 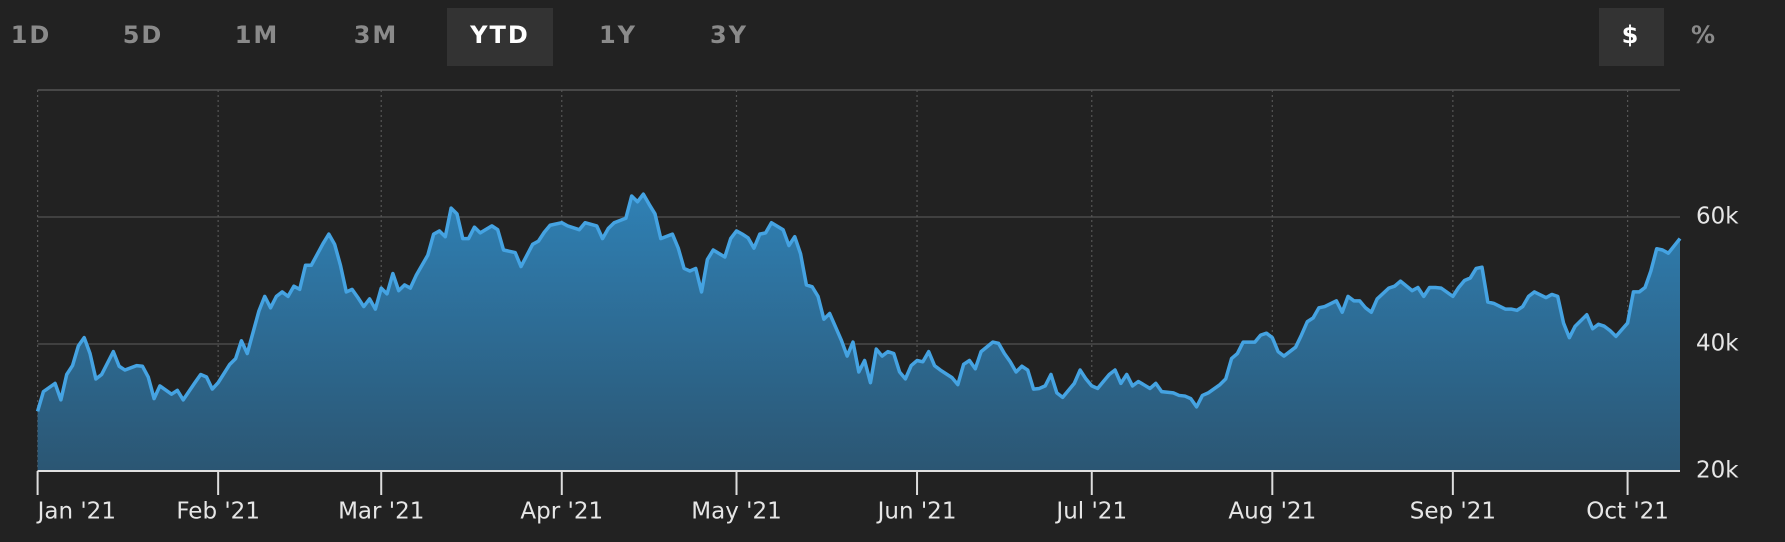 I want to click on x-tick-label: Feb '21, so click(x=218, y=512).